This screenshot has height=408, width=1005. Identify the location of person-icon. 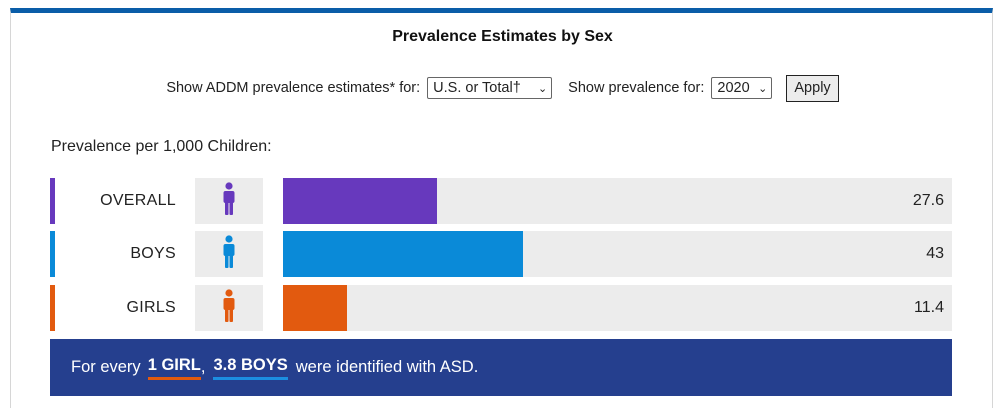
(229, 201).